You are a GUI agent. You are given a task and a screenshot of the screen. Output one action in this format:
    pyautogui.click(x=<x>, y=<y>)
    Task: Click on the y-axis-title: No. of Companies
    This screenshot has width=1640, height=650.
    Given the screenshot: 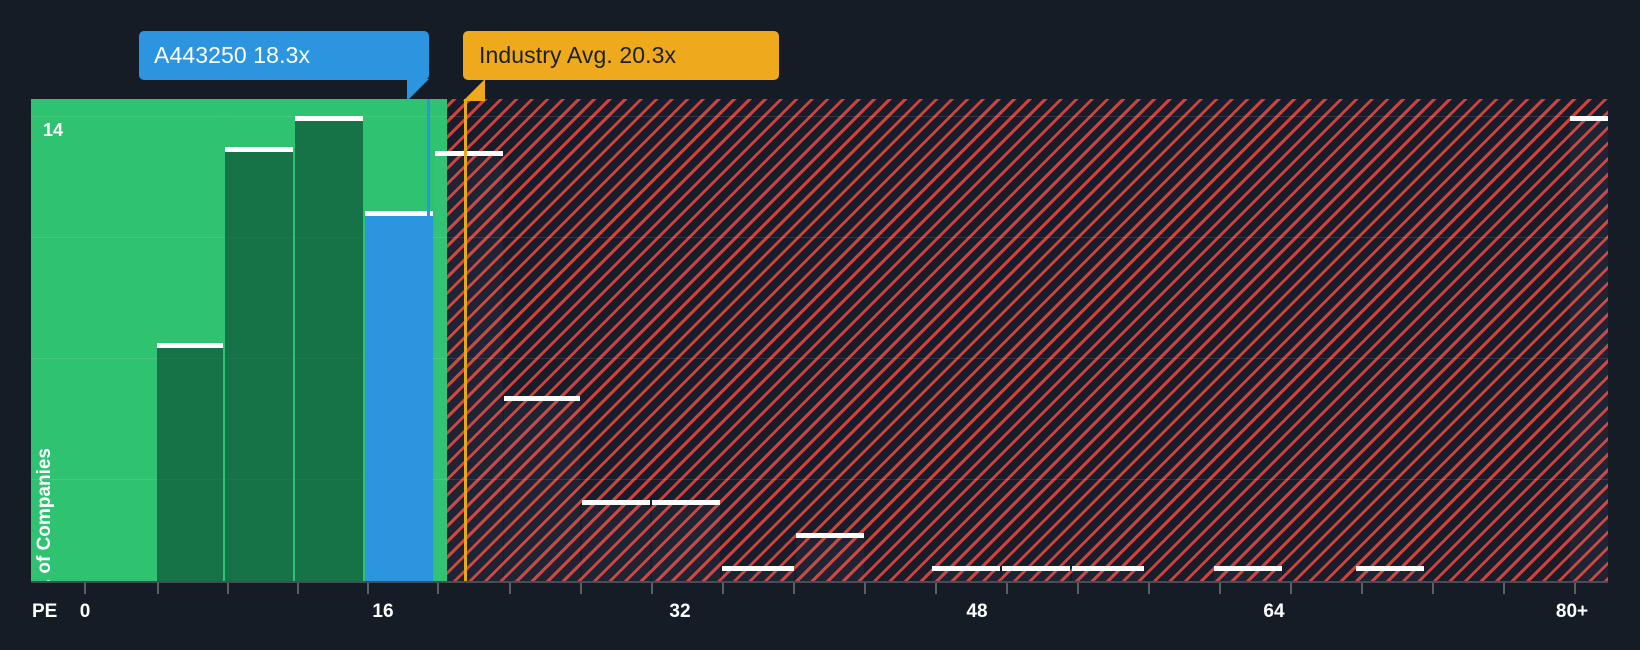 What is the action you would take?
    pyautogui.click(x=44, y=514)
    